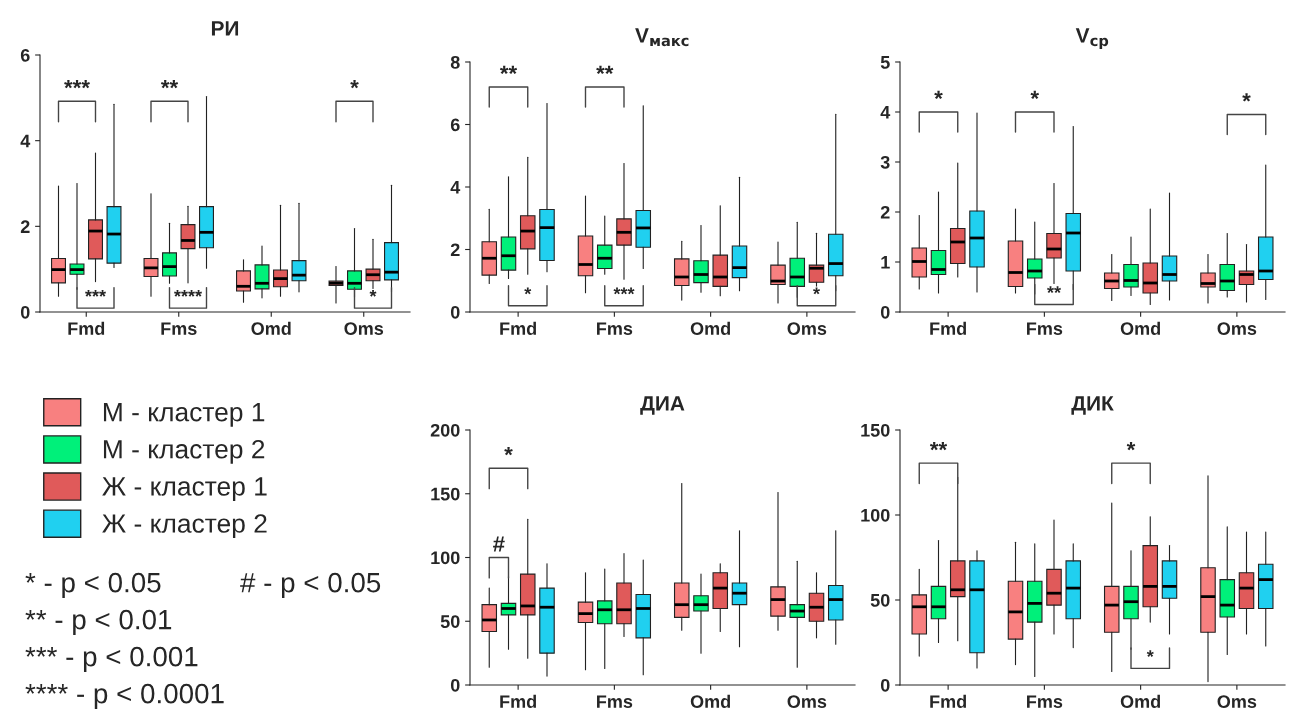  I want to click on y-tick-label: 1, so click(885, 262).